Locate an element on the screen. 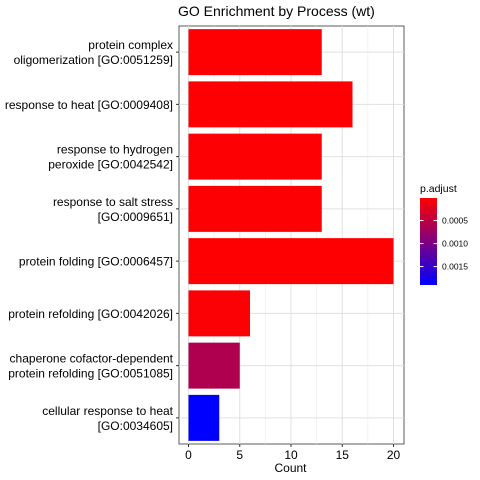 The height and width of the screenshot is (480, 480). chart-title: GO Enrichment by Process (wt) is located at coordinates (276, 11).